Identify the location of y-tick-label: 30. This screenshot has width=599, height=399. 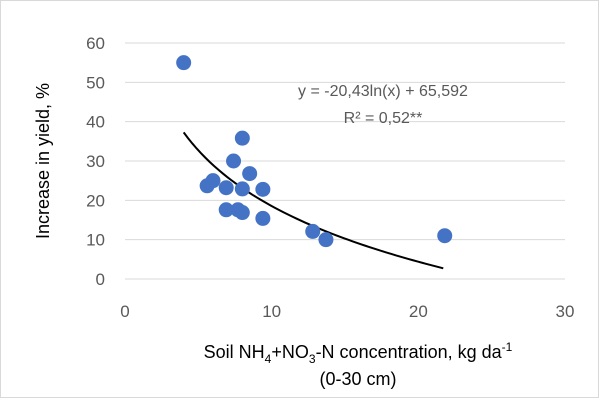
(95, 161).